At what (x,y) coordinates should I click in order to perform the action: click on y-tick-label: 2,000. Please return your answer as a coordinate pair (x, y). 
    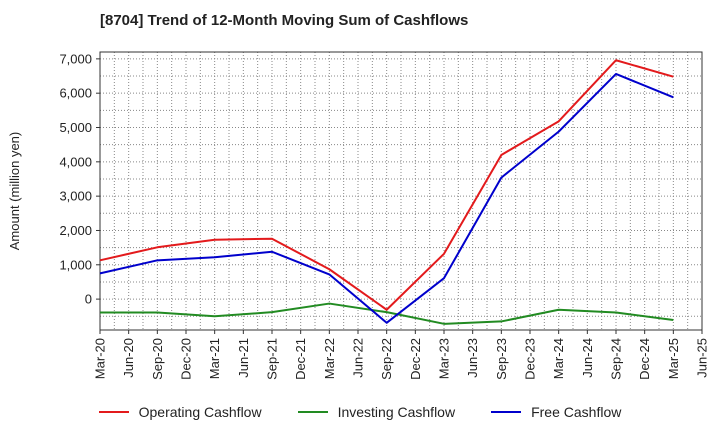
    Looking at the image, I should click on (75, 230).